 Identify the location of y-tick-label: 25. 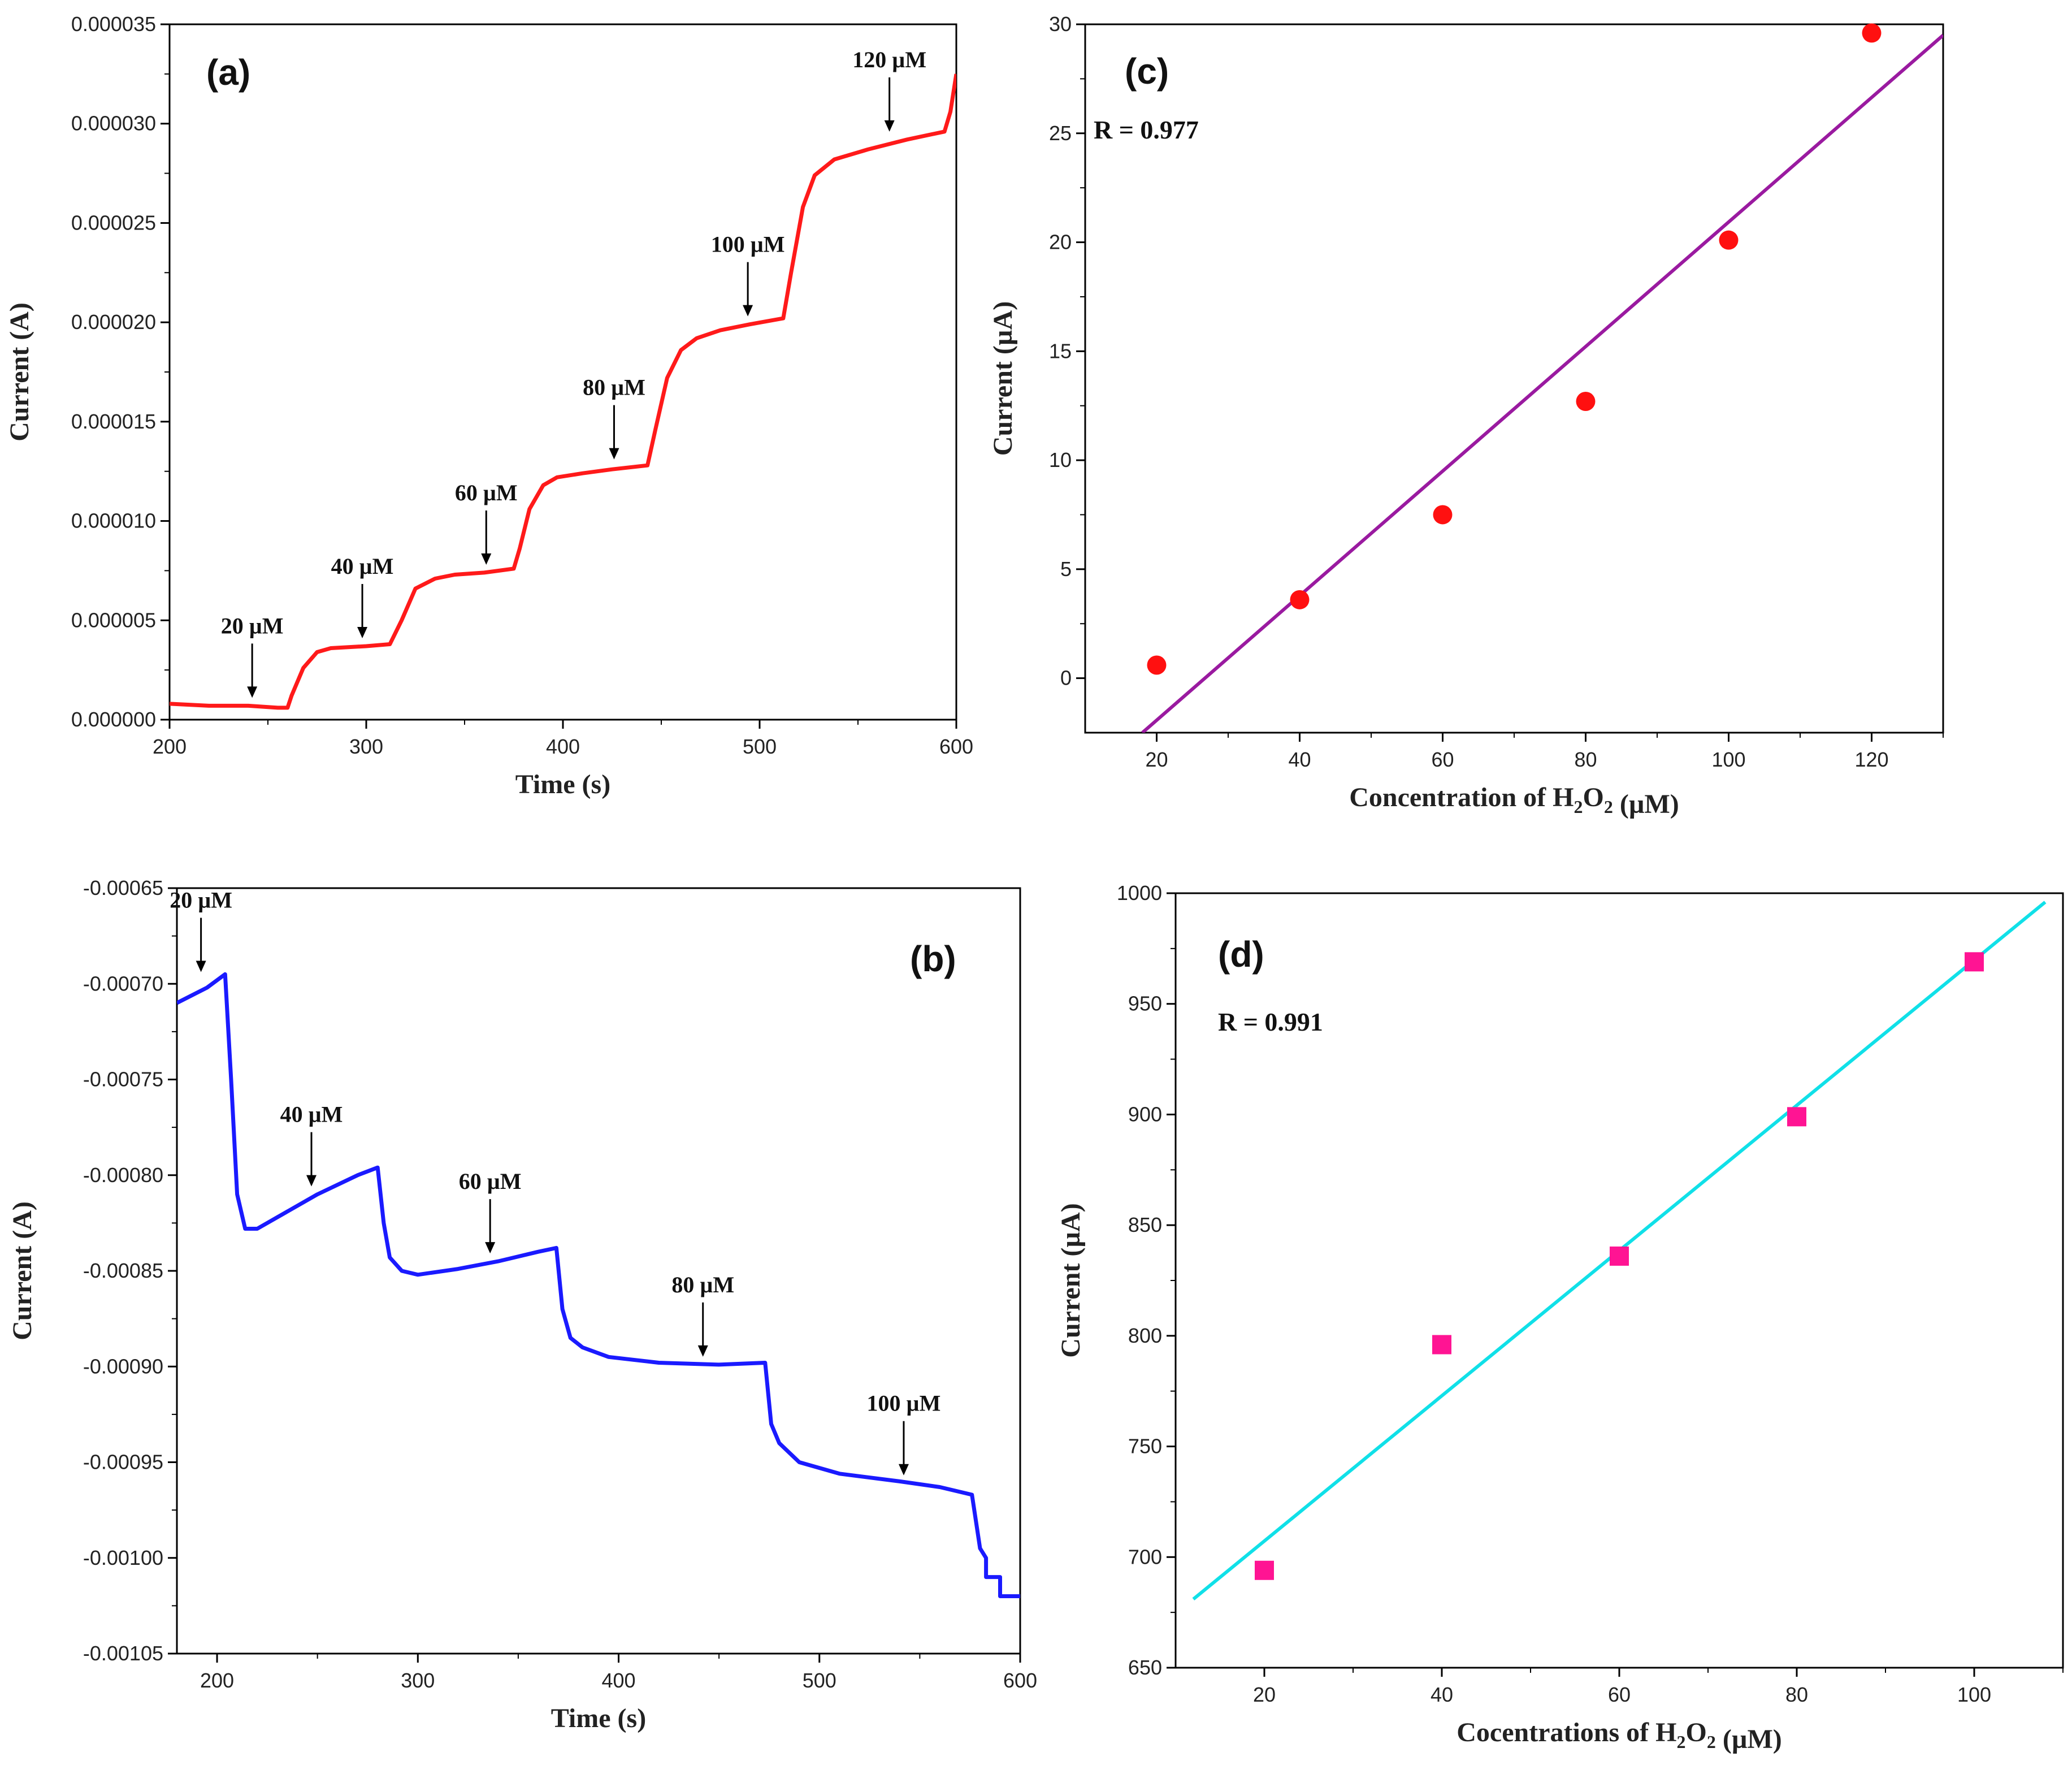
(1060, 133).